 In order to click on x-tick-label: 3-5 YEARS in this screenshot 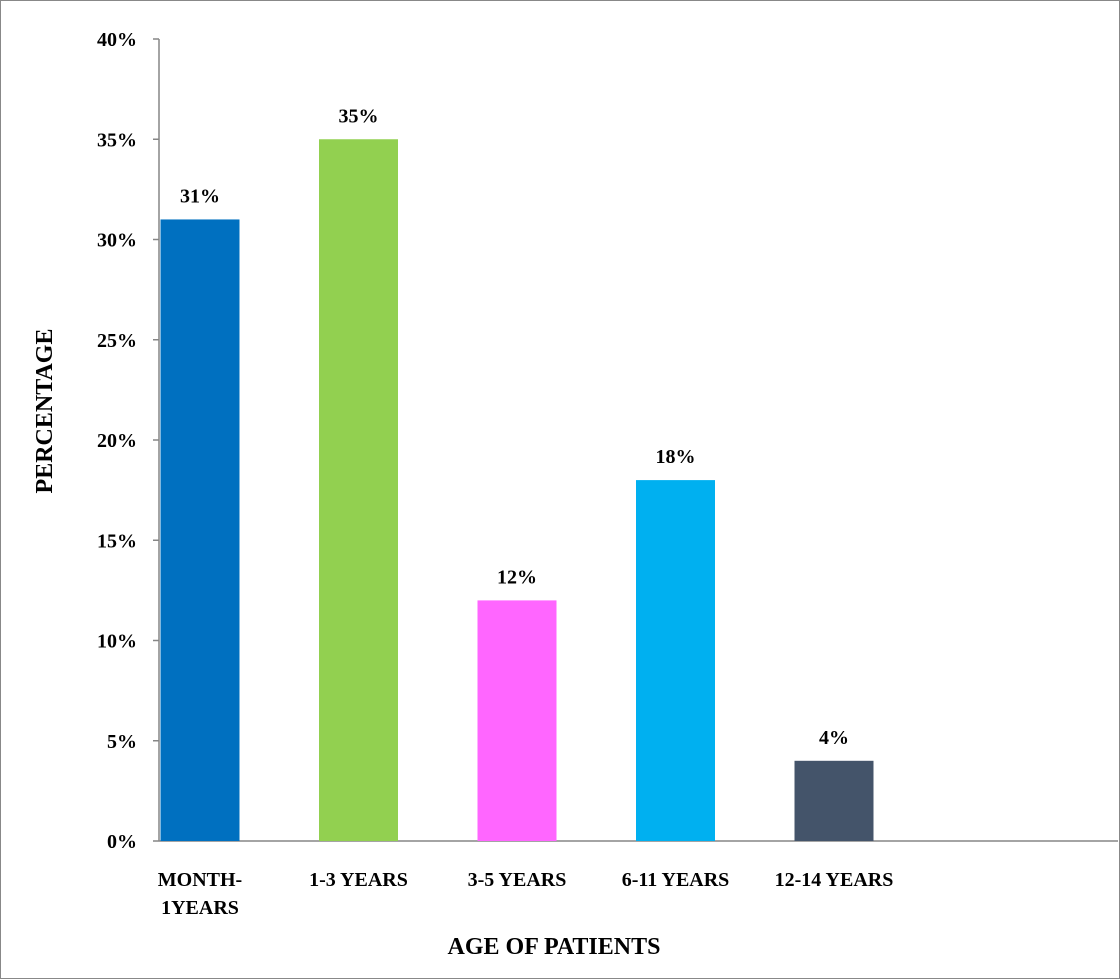, I will do `click(517, 880)`.